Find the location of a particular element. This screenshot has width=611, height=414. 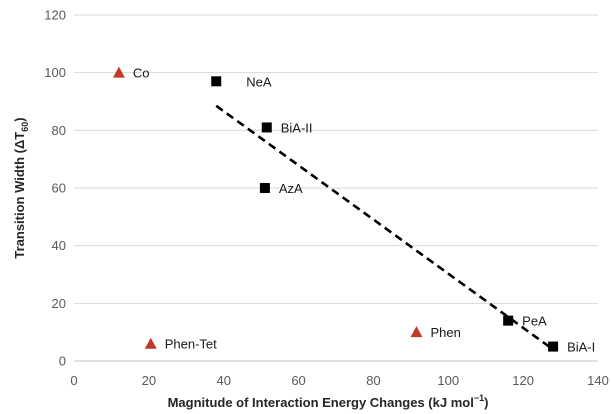

x-tick-label: 140 is located at coordinates (598, 380).